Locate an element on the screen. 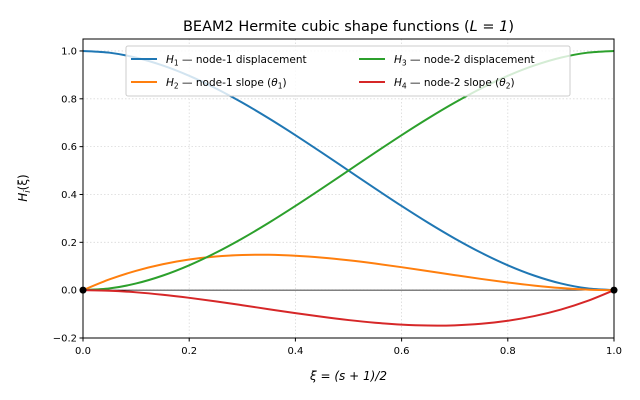 Image resolution: width=640 pixels, height=400 pixels. x-tick-label: 1.0 is located at coordinates (614, 351).